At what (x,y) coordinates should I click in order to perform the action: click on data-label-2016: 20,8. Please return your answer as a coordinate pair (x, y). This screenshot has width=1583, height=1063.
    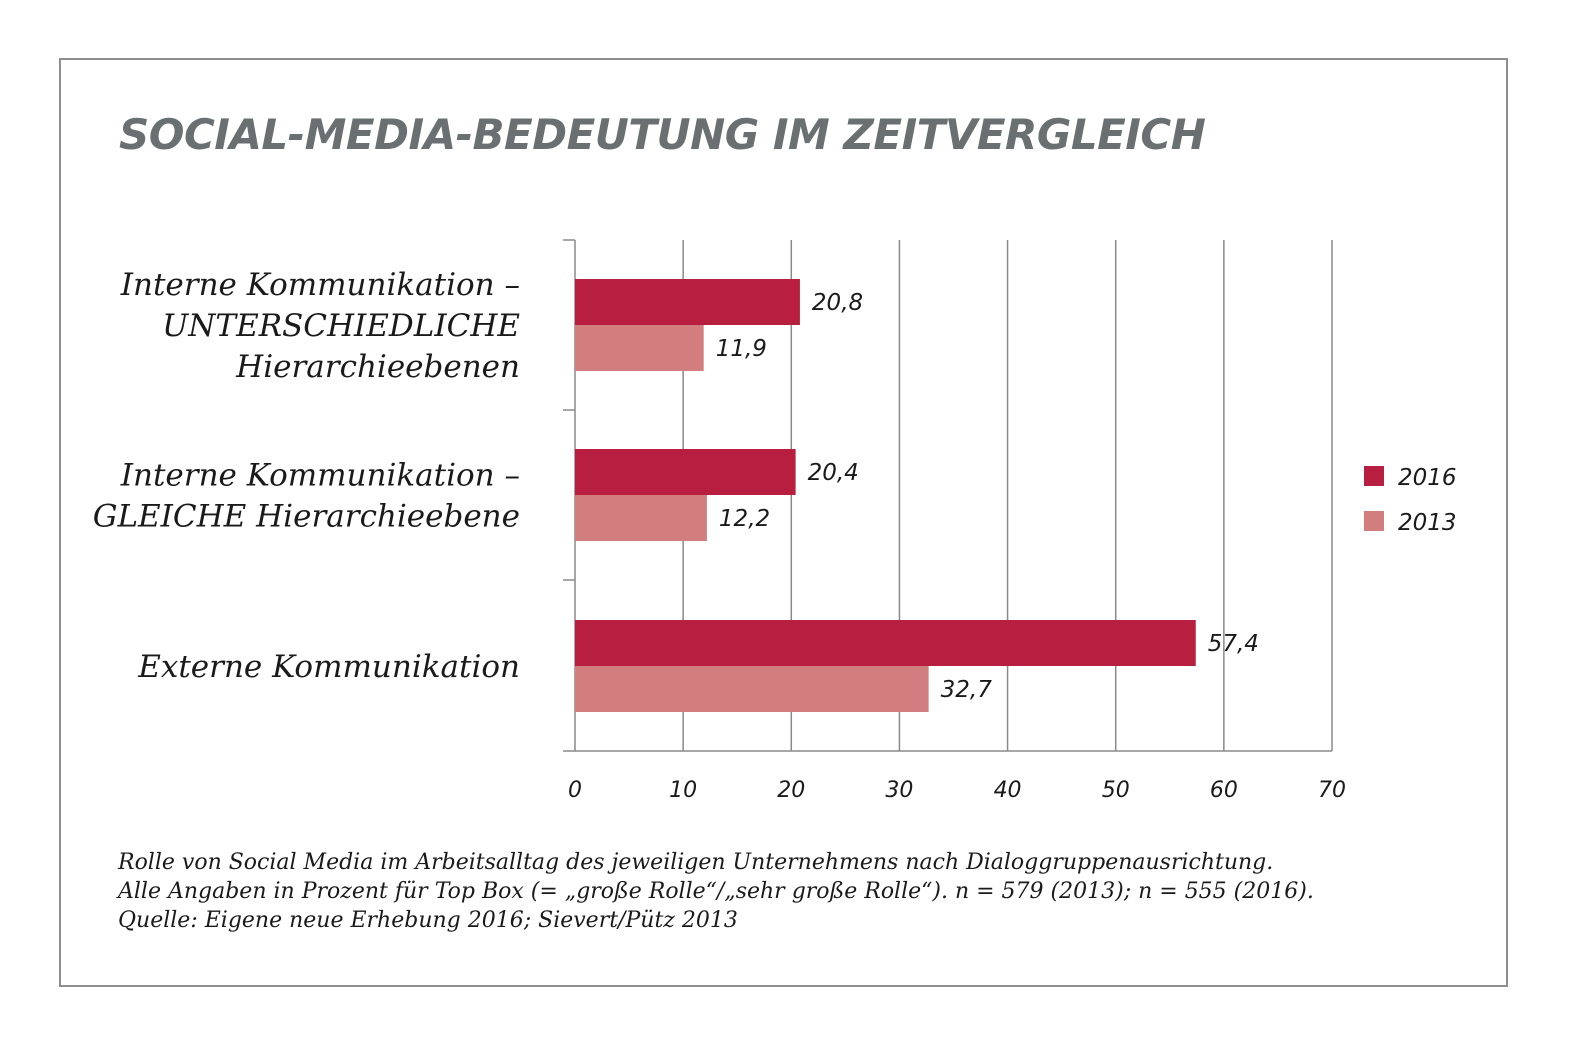
    Looking at the image, I should click on (837, 303).